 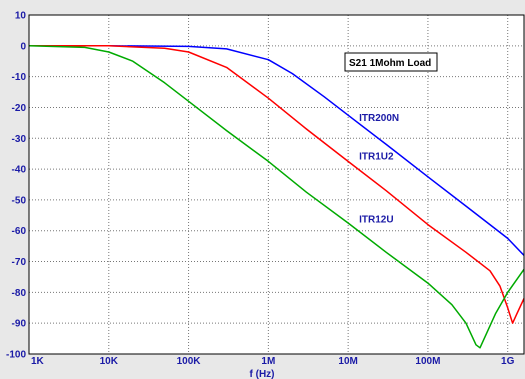 I want to click on annotation-text: S21 1Mohm Load, so click(x=390, y=63).